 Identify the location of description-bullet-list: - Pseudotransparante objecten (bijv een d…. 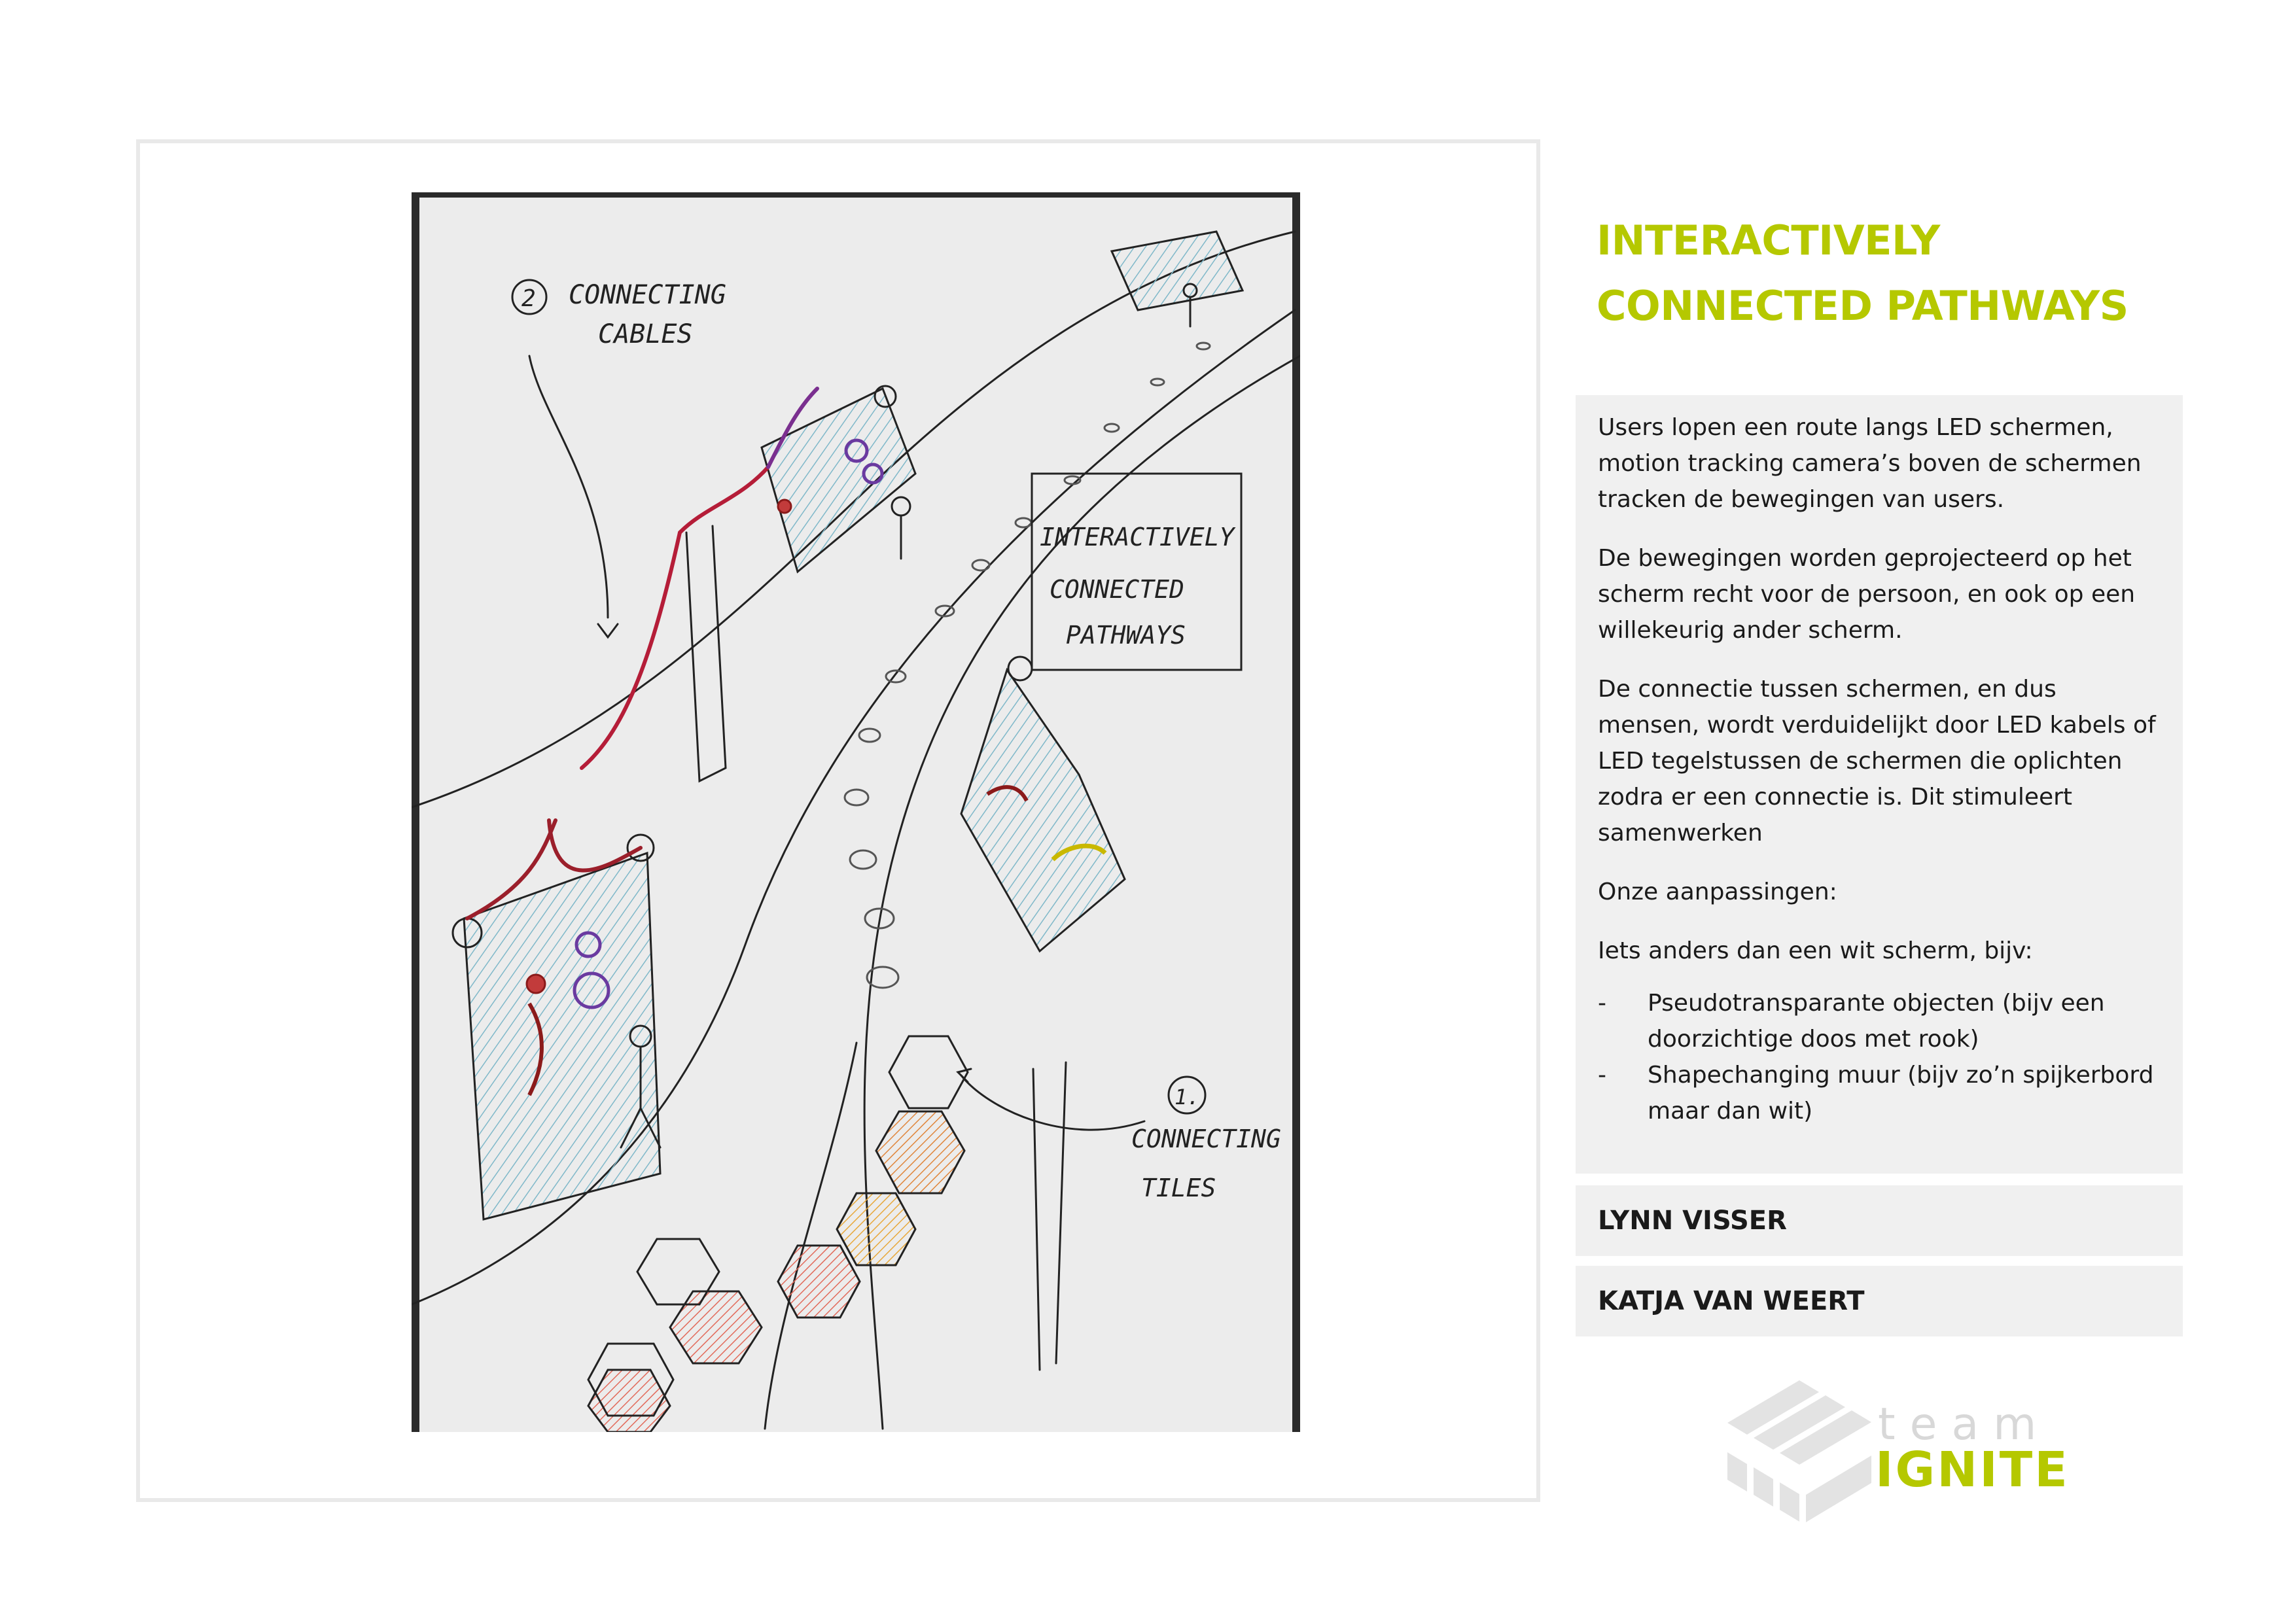
(1879, 1057).